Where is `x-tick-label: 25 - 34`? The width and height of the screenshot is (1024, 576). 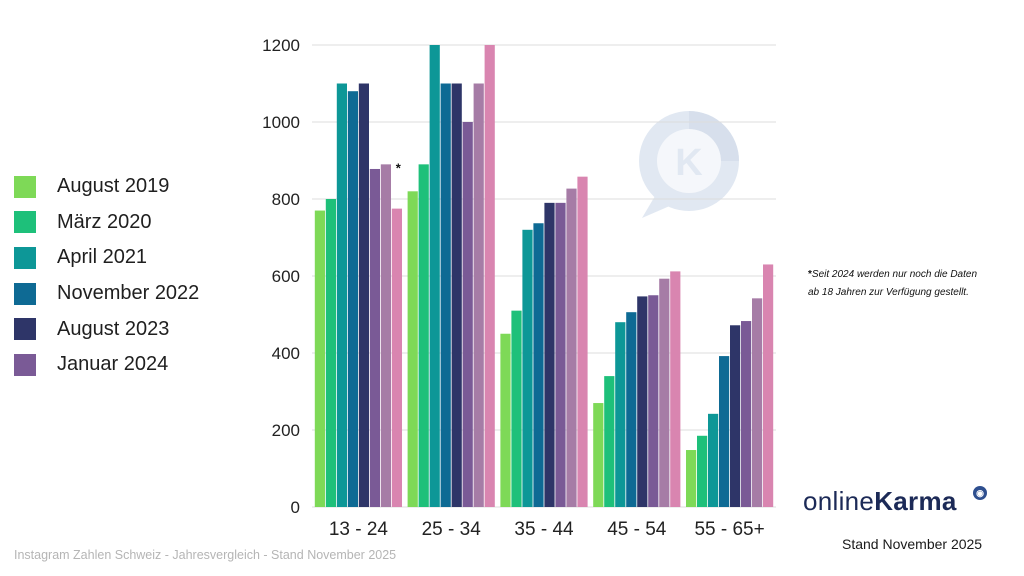
x-tick-label: 25 - 34 is located at coordinates (452, 529).